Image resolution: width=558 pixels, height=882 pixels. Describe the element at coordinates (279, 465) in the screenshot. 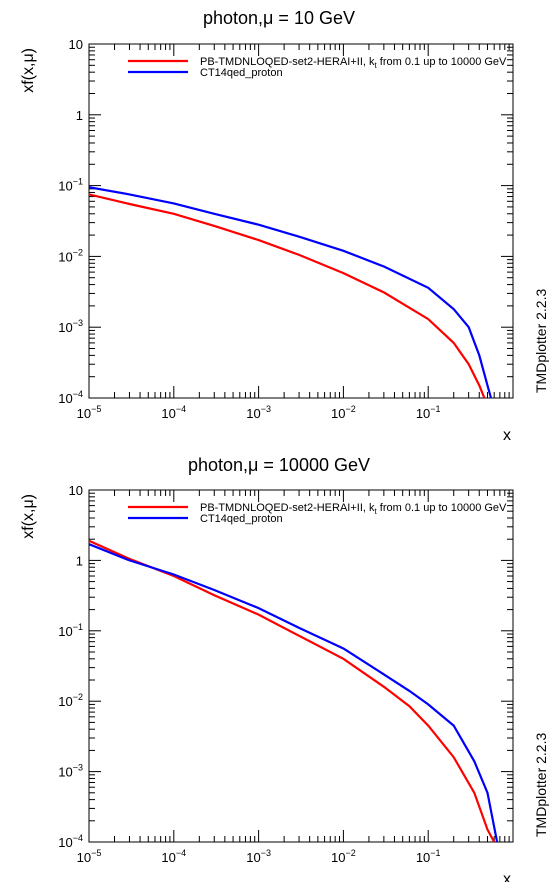

I see `chart-title: photon,μ = 10000 GeV` at that location.